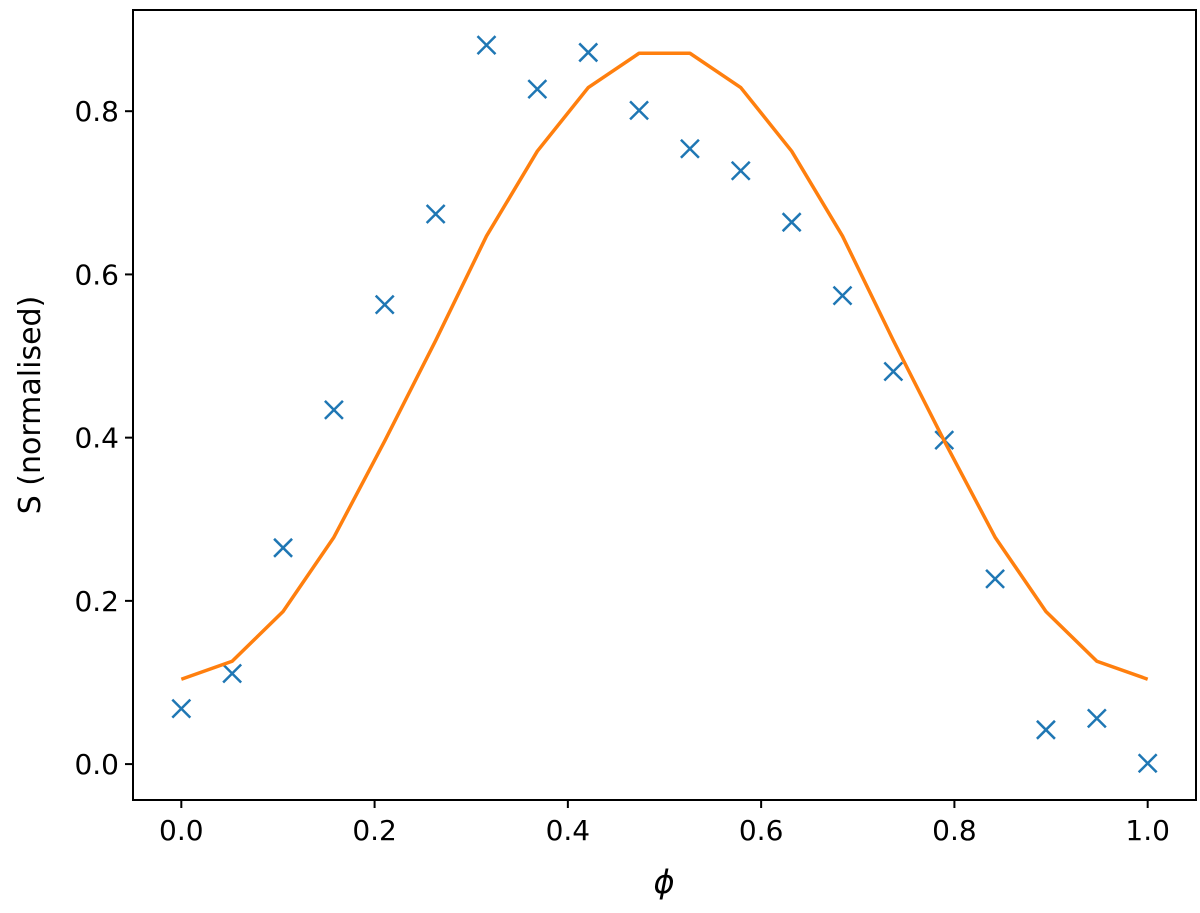 The height and width of the screenshot is (913, 1200). I want to click on x-tick-label: 0.2, so click(374, 830).